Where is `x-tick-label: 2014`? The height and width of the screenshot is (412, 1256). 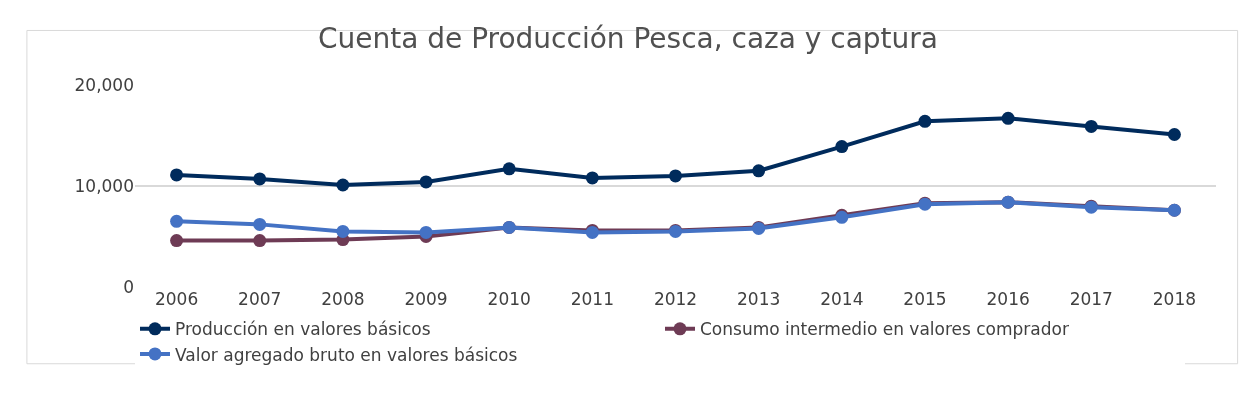 x-tick-label: 2014 is located at coordinates (842, 299).